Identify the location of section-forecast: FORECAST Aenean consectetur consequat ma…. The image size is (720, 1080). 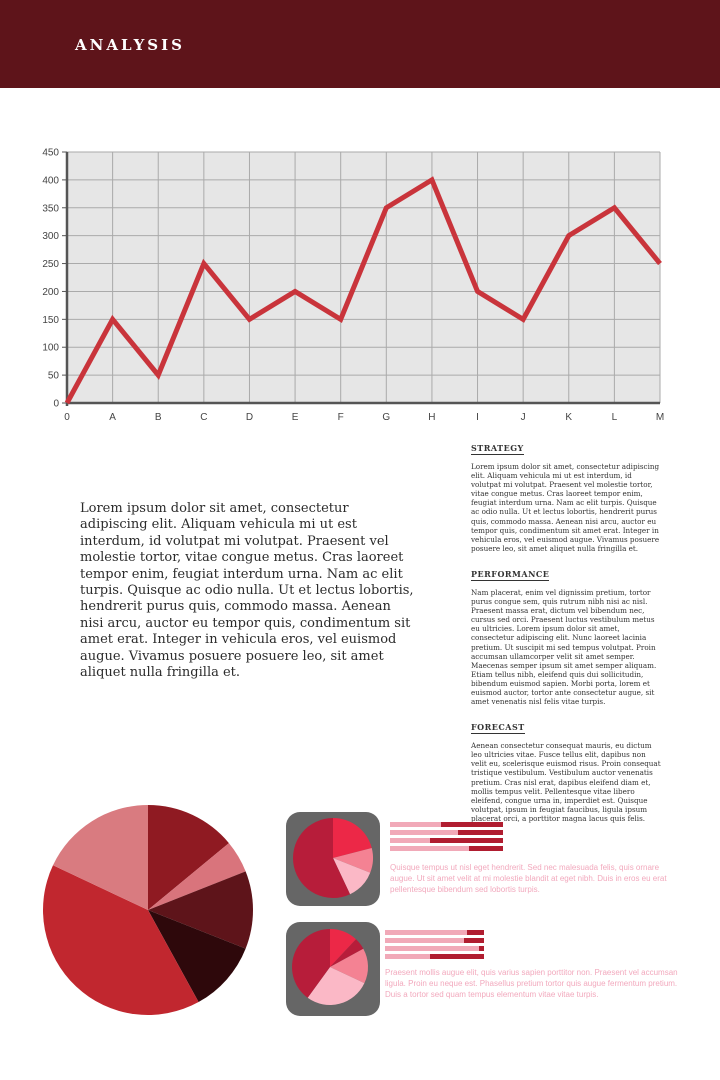
(566, 769).